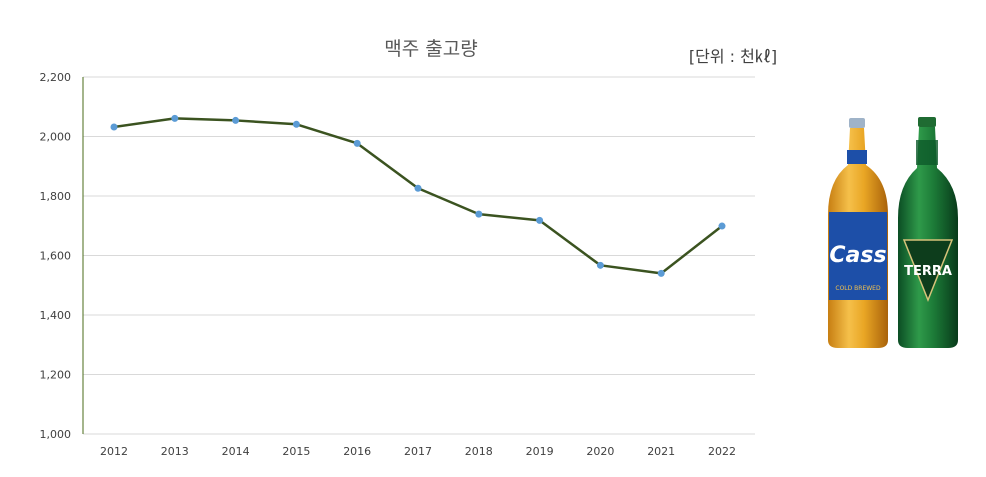 This screenshot has height=477, width=986. I want to click on y-tick-label: 2,200, so click(56, 77).